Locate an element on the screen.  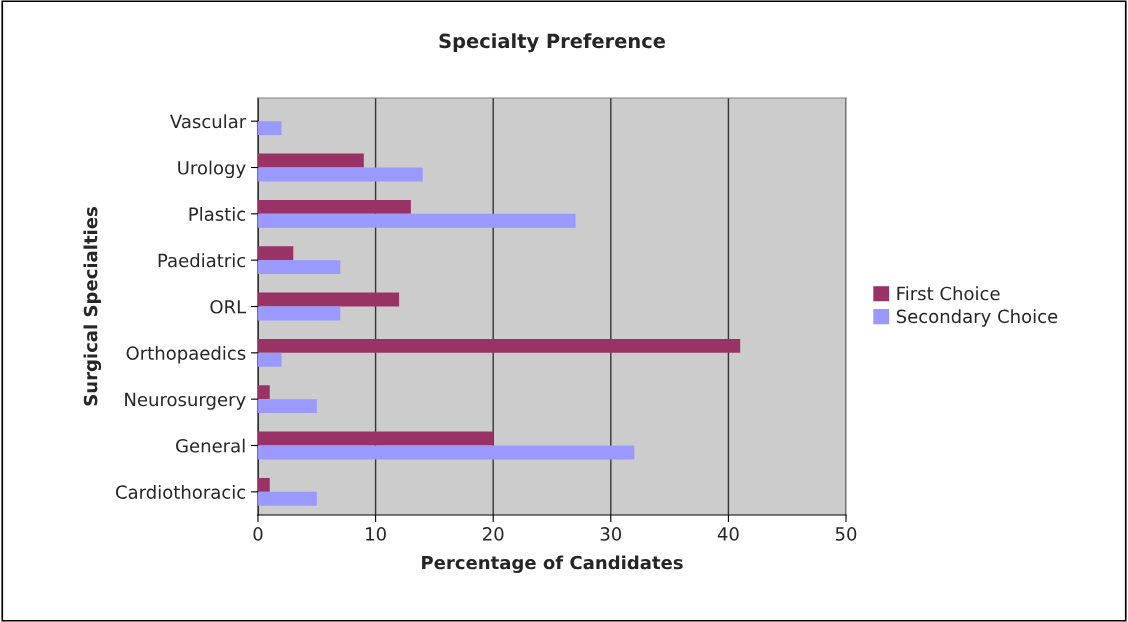
y-tick-label: Vascular is located at coordinates (208, 121).